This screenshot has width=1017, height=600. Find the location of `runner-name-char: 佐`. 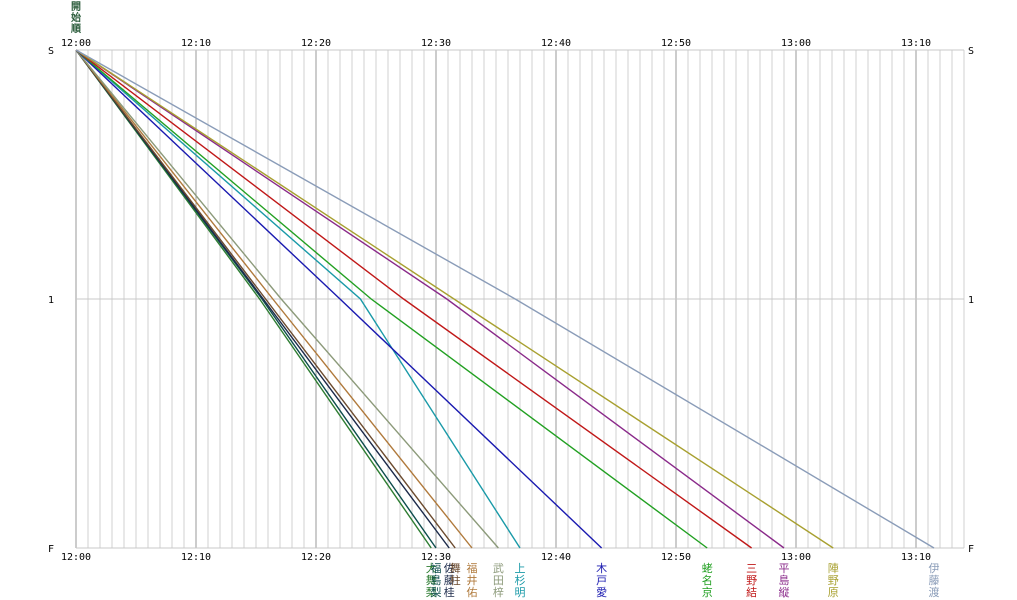

runner-name-char: 佐 is located at coordinates (449, 568).